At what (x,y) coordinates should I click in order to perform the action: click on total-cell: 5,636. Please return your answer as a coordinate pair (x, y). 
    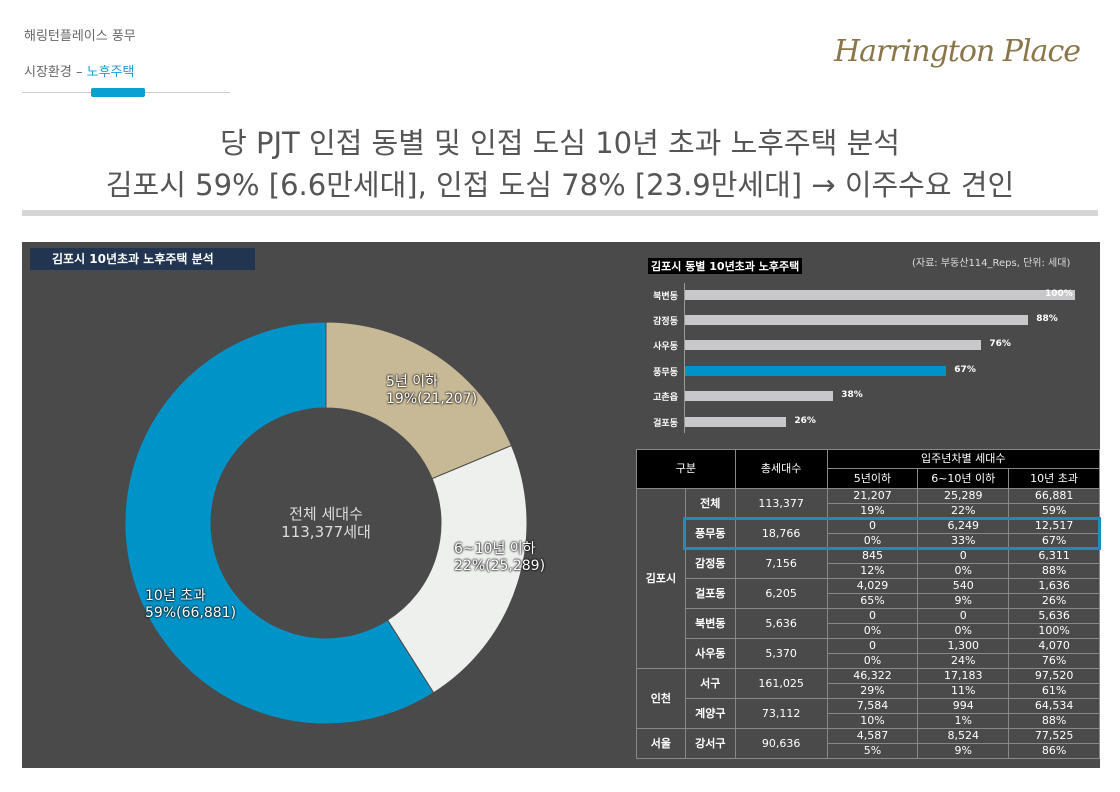
    Looking at the image, I should click on (781, 623).